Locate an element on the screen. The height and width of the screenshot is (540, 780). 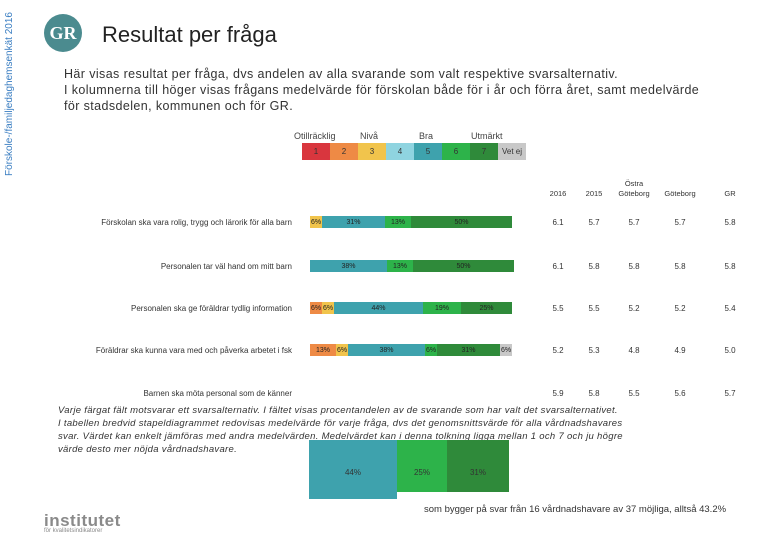
overlay-seg-label: 44% is located at coordinates (352, 472).